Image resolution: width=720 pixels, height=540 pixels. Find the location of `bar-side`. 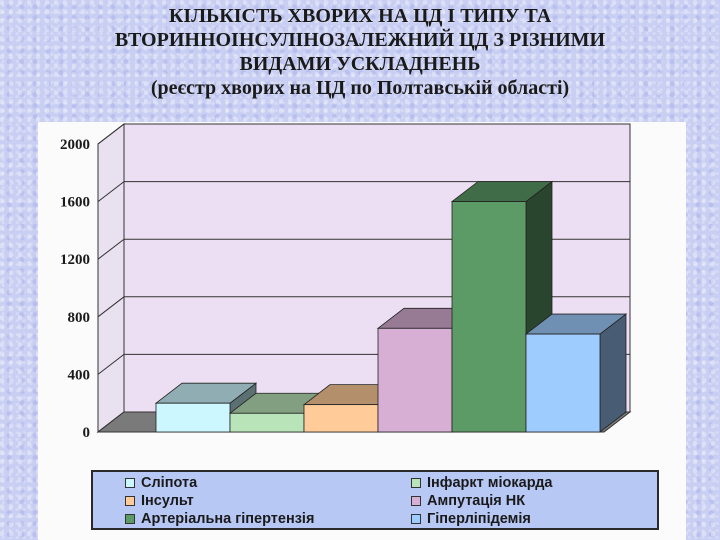

bar-side is located at coordinates (613, 373).